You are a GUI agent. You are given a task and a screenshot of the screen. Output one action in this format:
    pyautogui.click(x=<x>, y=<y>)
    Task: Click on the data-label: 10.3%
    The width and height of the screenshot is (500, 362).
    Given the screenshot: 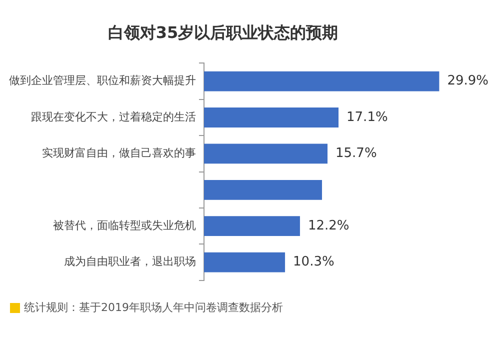 What is the action you would take?
    pyautogui.click(x=313, y=262)
    